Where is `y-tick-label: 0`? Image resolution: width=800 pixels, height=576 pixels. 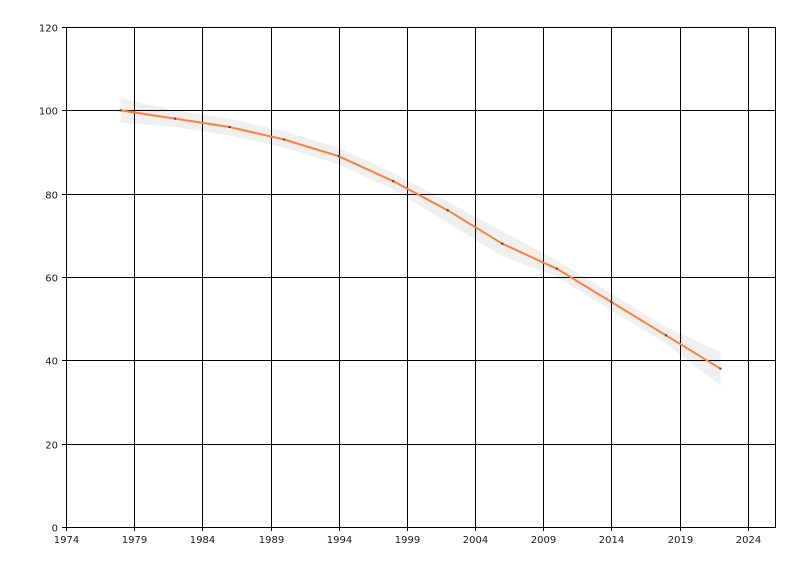 y-tick-label: 0 is located at coordinates (55, 529).